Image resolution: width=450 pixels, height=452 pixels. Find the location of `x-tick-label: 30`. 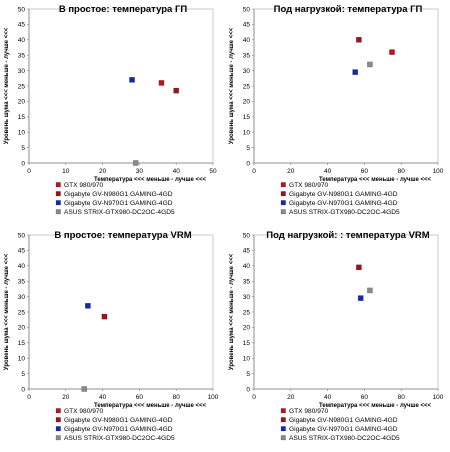

x-tick-label: 30 is located at coordinates (140, 171).